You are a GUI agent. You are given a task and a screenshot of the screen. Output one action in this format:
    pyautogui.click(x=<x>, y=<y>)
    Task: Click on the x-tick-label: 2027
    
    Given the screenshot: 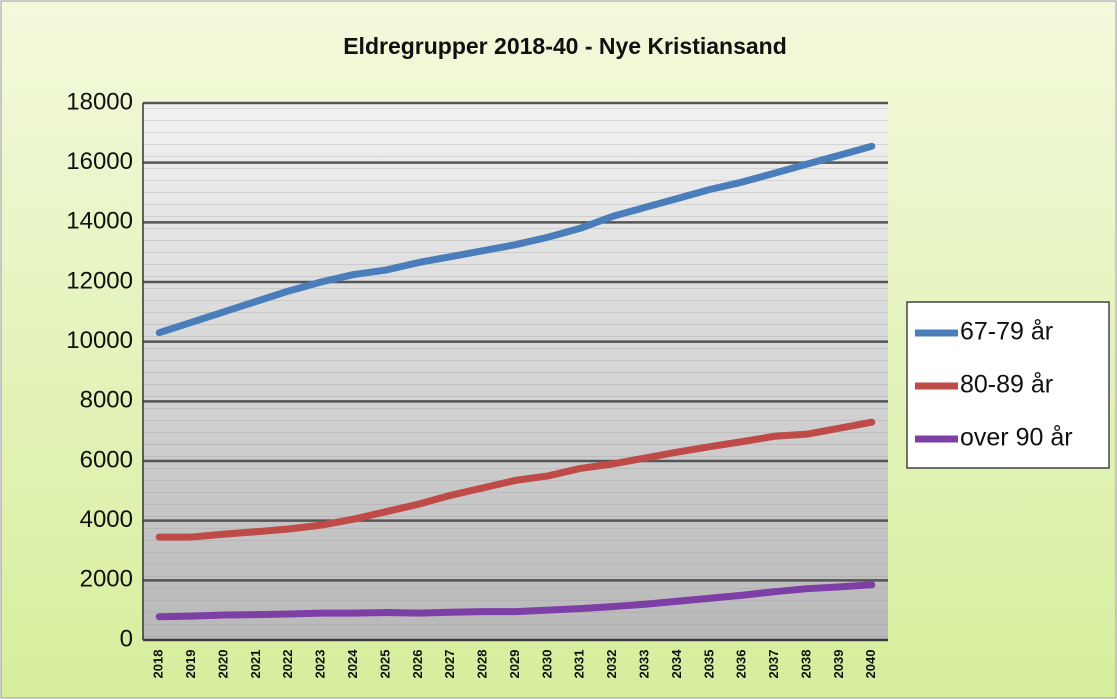 What is the action you would take?
    pyautogui.click(x=449, y=664)
    